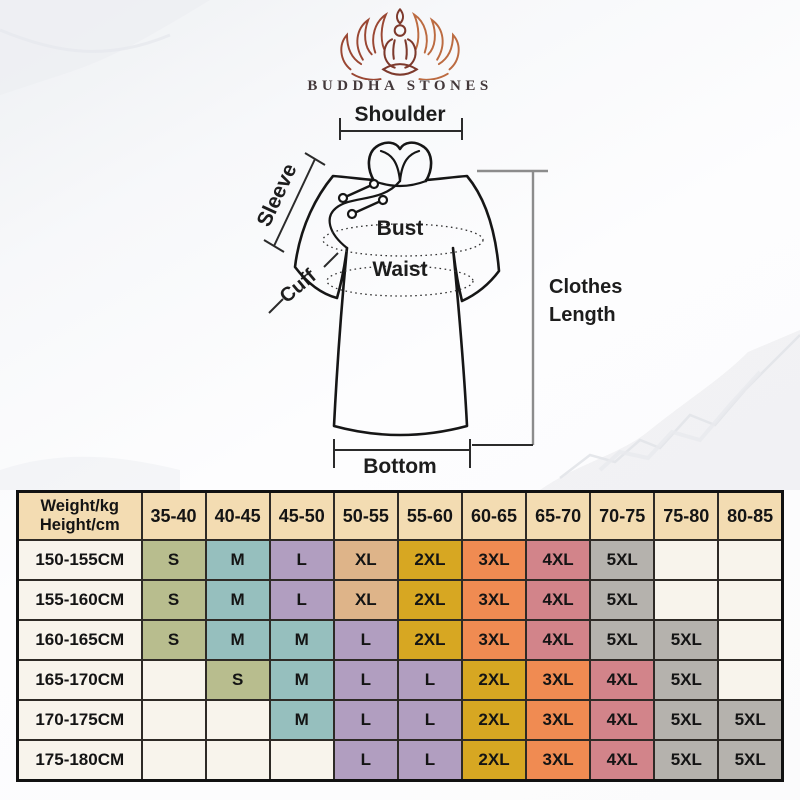 This screenshot has width=800, height=800. What do you see at coordinates (402, 453) in the screenshot?
I see `bottom-measure-line` at bounding box center [402, 453].